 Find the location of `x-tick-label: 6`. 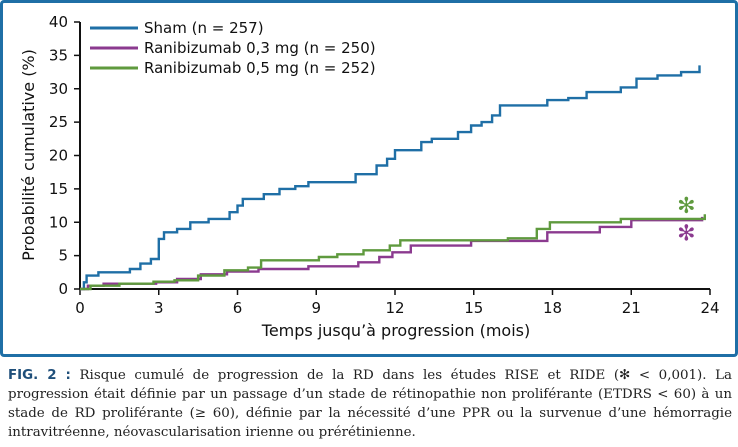

x-tick-label: 6 is located at coordinates (238, 308).